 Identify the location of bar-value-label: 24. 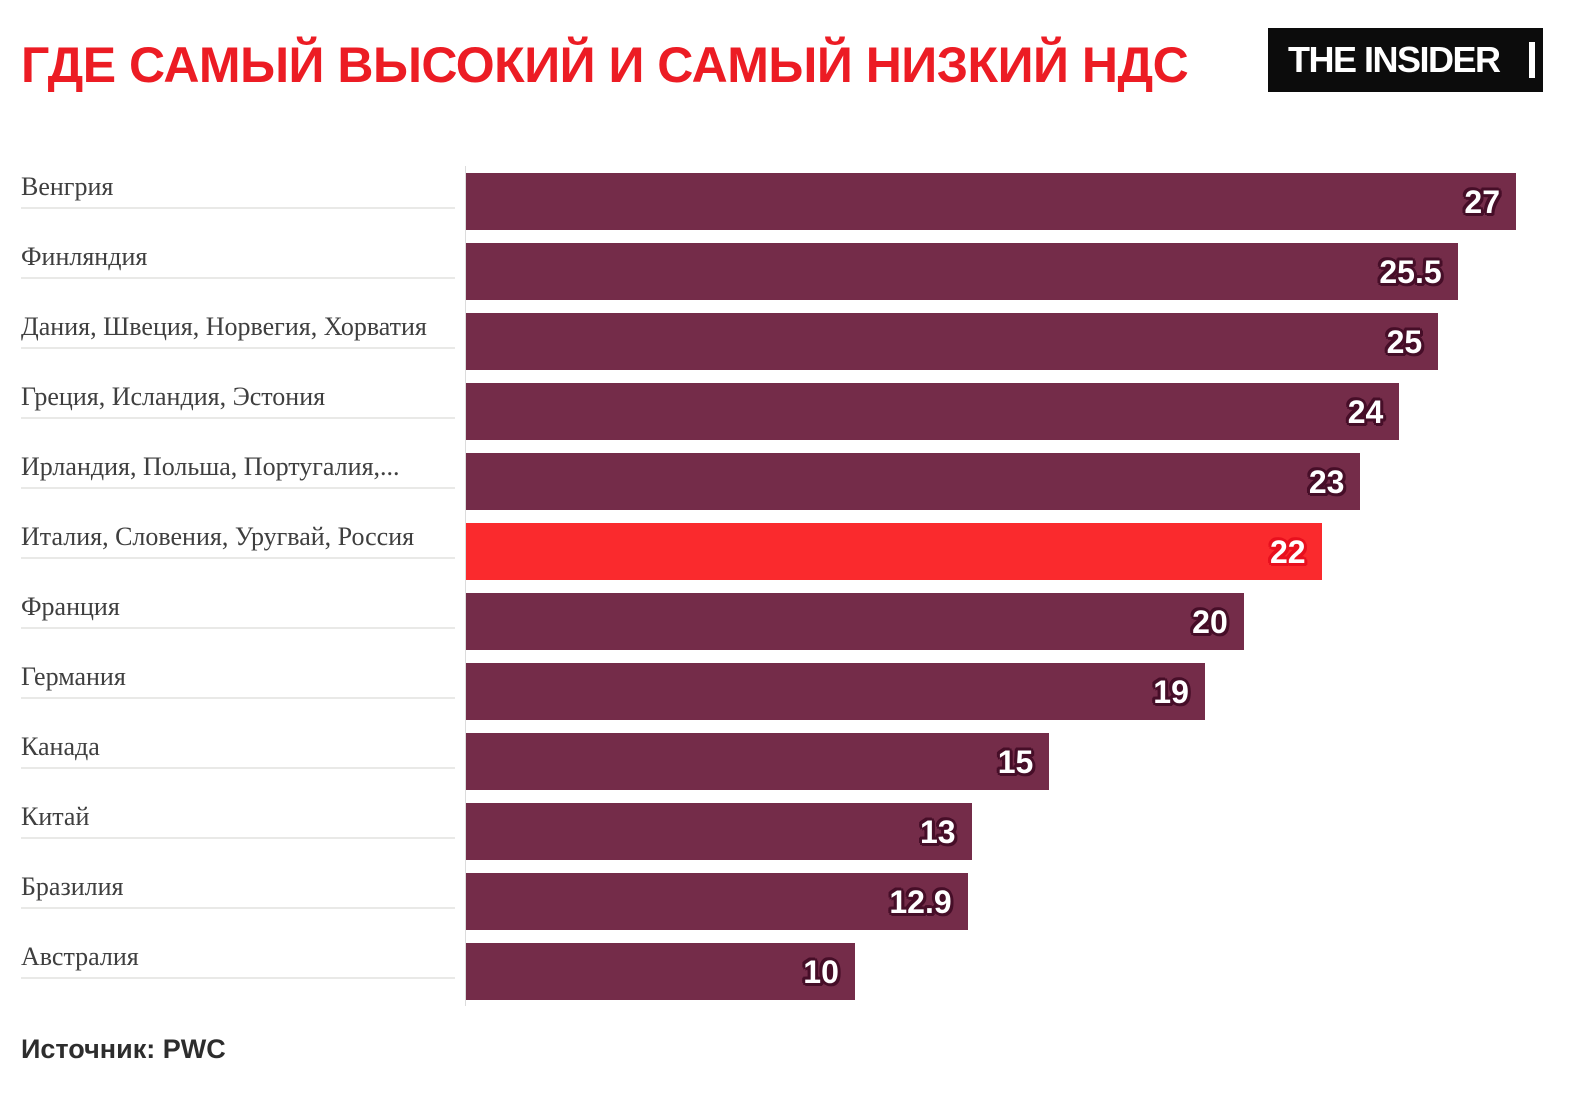
(1365, 411).